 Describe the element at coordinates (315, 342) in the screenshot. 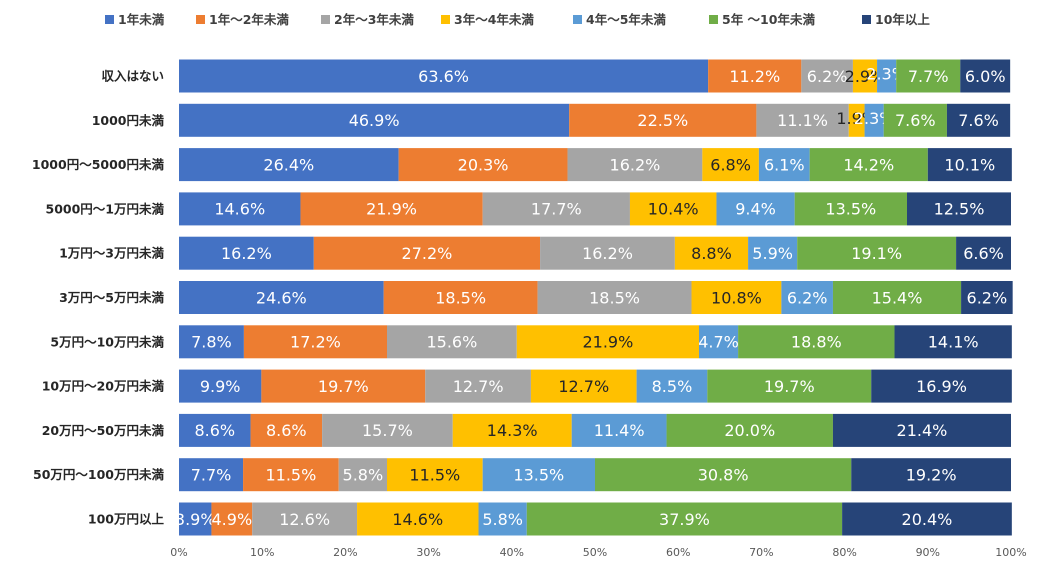

I see `data-label: 17.2%` at that location.